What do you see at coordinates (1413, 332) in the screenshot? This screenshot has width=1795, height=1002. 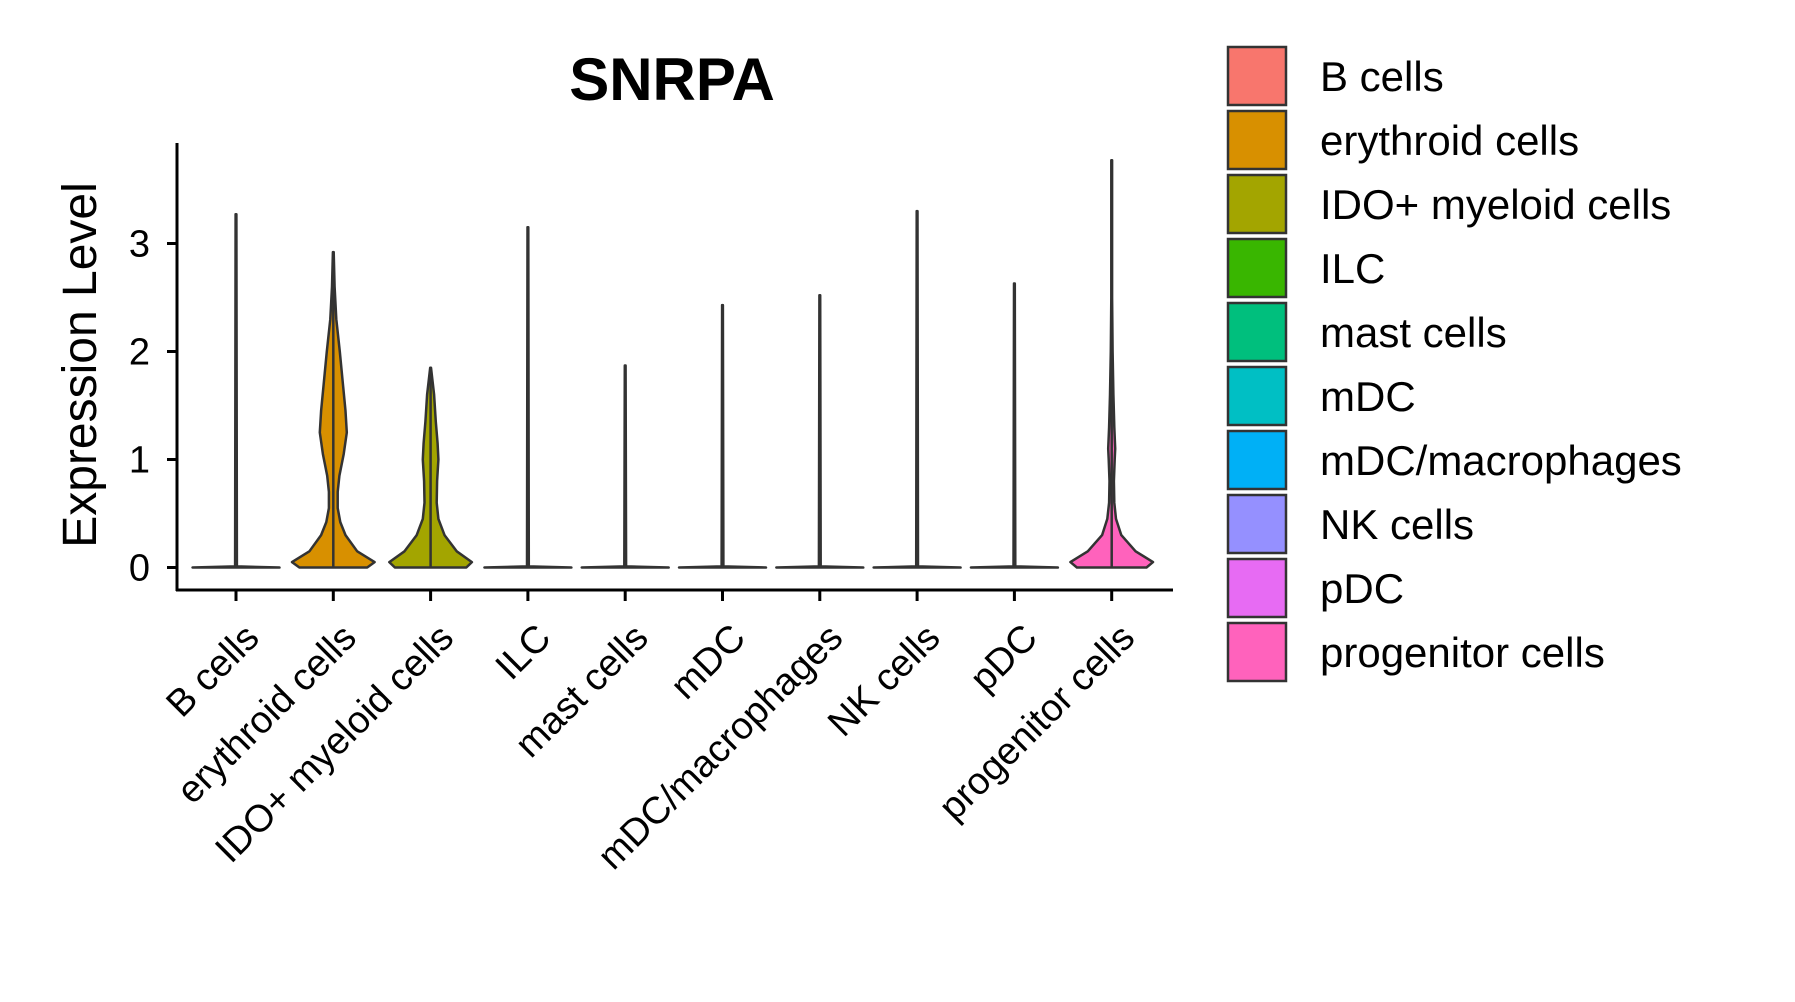 I see `legend-label: mast cells` at bounding box center [1413, 332].